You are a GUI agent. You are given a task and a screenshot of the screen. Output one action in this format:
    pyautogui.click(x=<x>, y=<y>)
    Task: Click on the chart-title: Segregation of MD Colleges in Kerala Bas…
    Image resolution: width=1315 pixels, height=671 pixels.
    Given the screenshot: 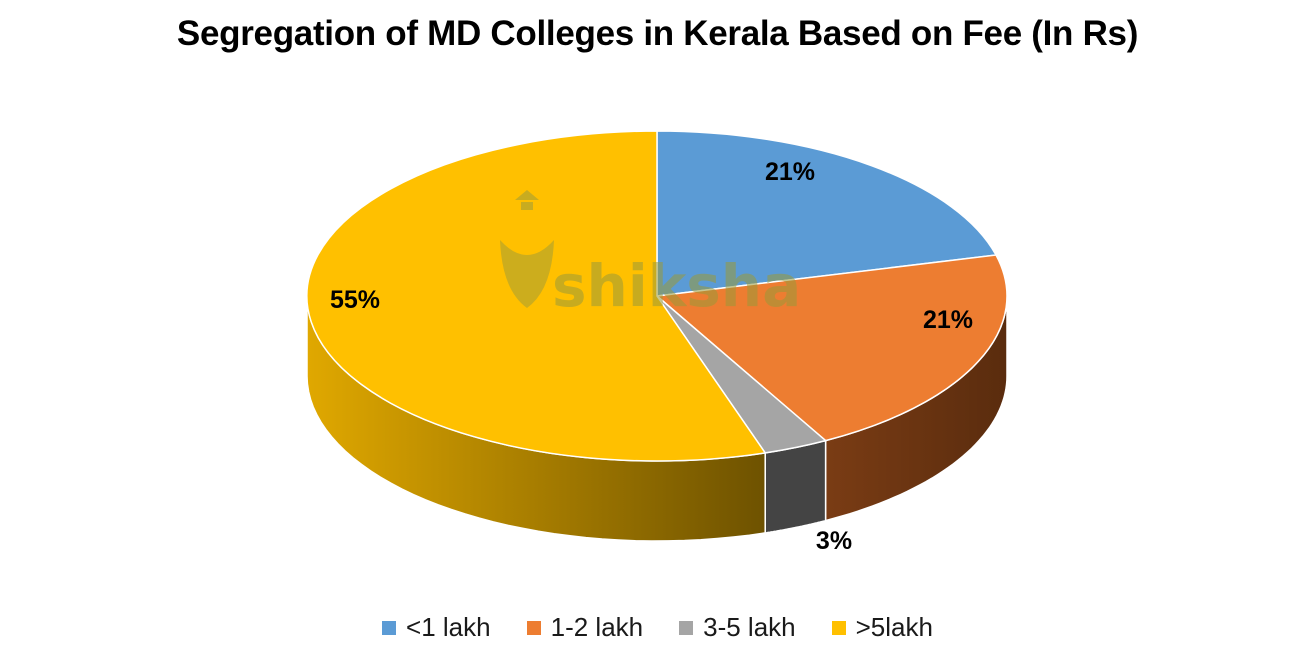 What is the action you would take?
    pyautogui.click(x=657, y=33)
    